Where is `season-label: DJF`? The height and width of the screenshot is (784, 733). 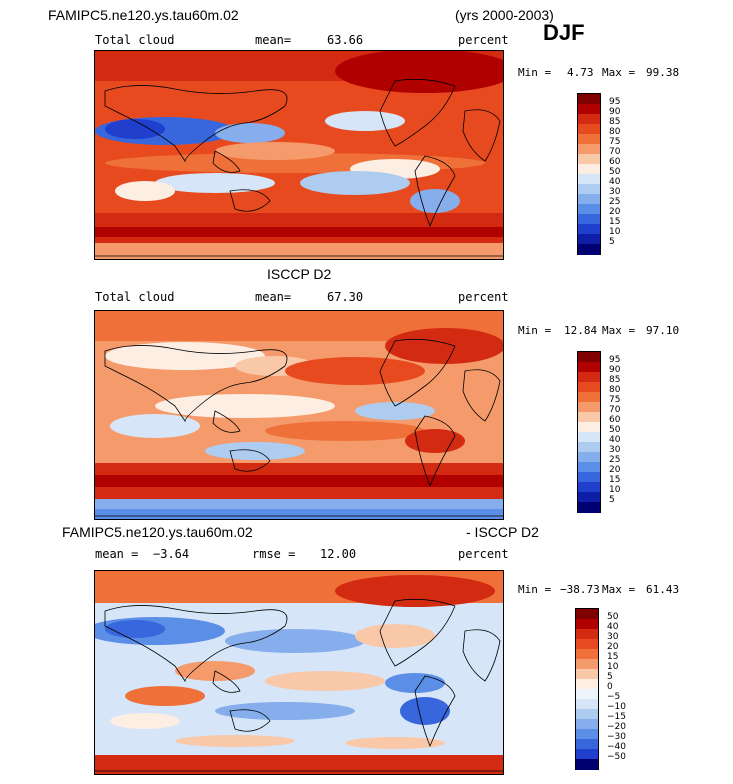 season-label: DJF is located at coordinates (564, 32).